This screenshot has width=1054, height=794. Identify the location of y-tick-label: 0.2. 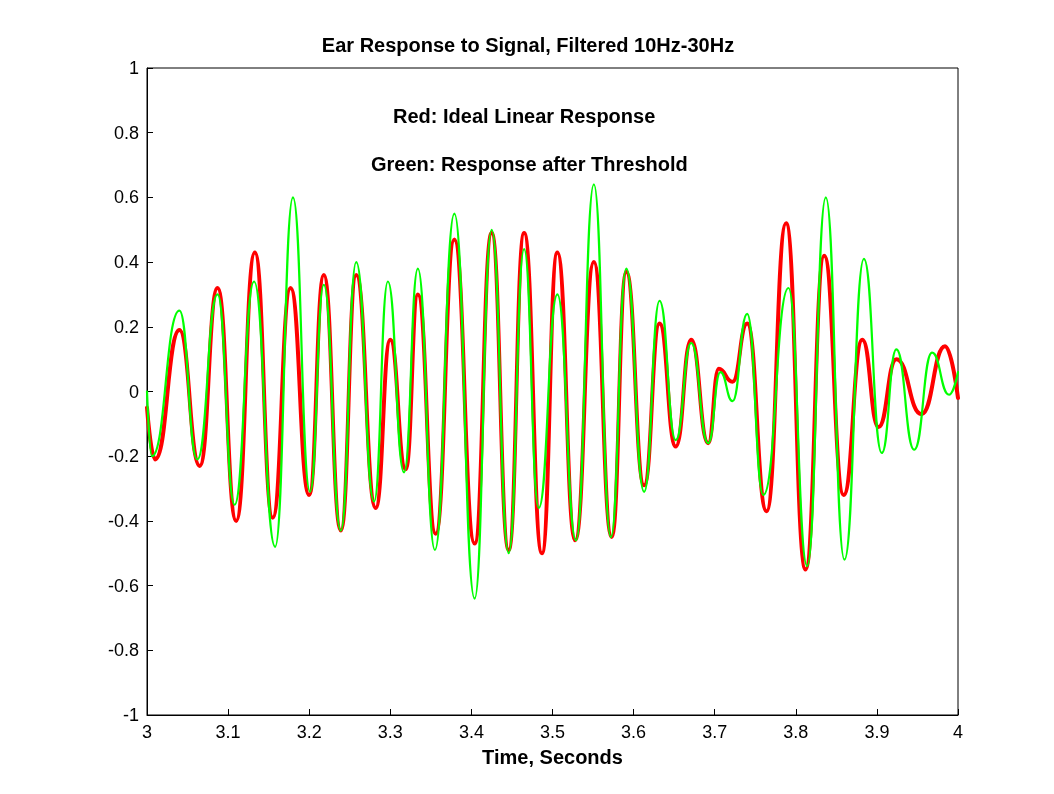
(126, 326).